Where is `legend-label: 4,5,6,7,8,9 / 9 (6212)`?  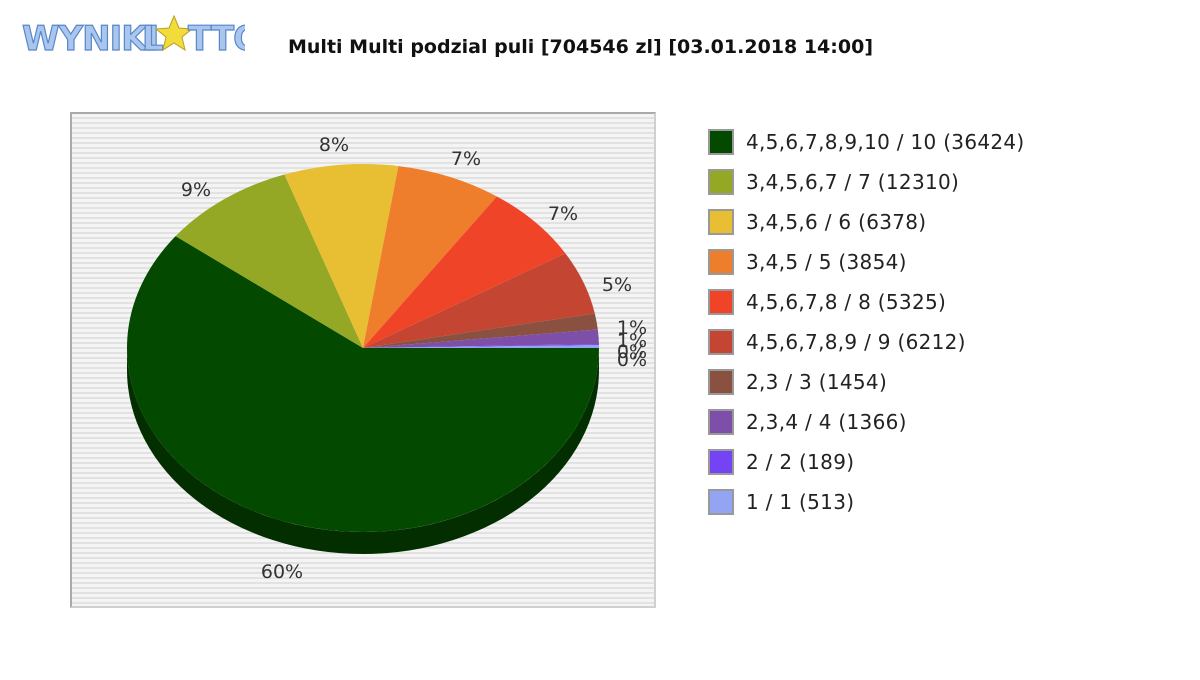
legend-label: 4,5,6,7,8,9 / 9 (6212) is located at coordinates (856, 342).